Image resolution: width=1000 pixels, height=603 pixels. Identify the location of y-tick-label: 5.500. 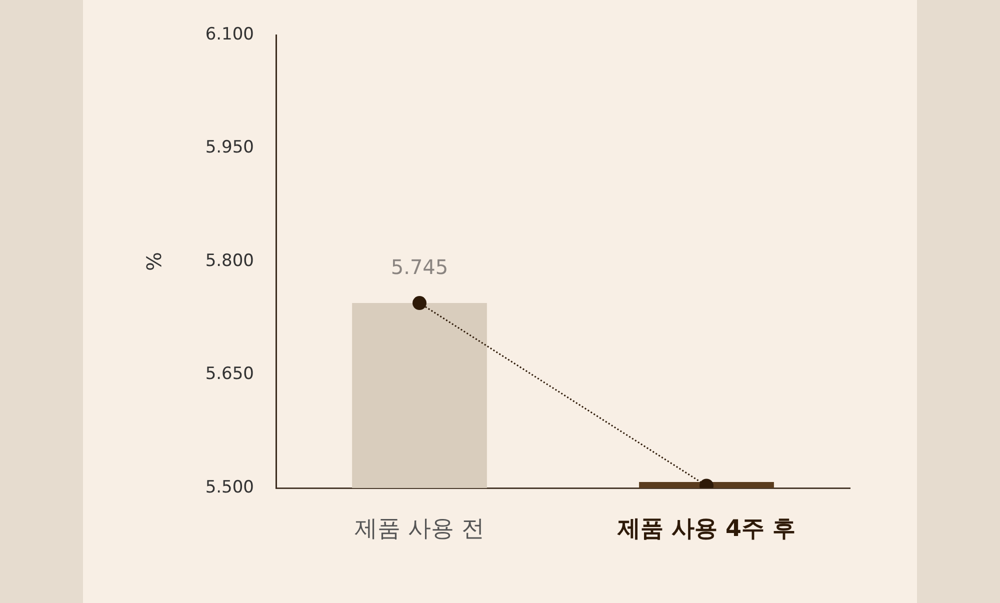
(229, 487).